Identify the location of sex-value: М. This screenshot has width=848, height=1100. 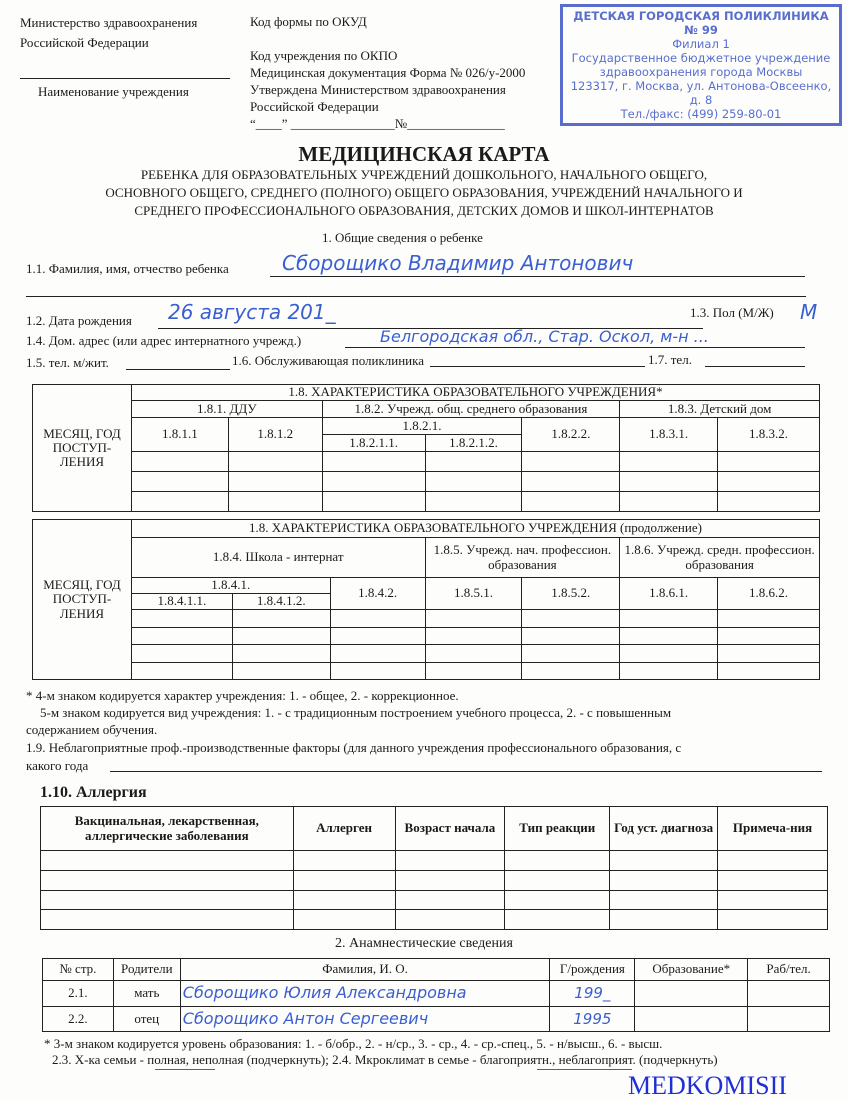
(809, 312).